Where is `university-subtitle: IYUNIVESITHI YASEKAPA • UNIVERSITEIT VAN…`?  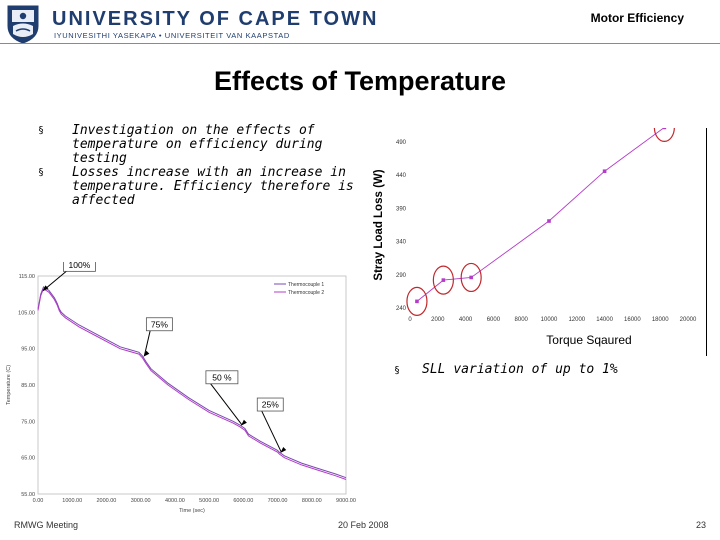 university-subtitle: IYUNIVESITHI YASEKAPA • UNIVERSITEIT VAN… is located at coordinates (172, 35).